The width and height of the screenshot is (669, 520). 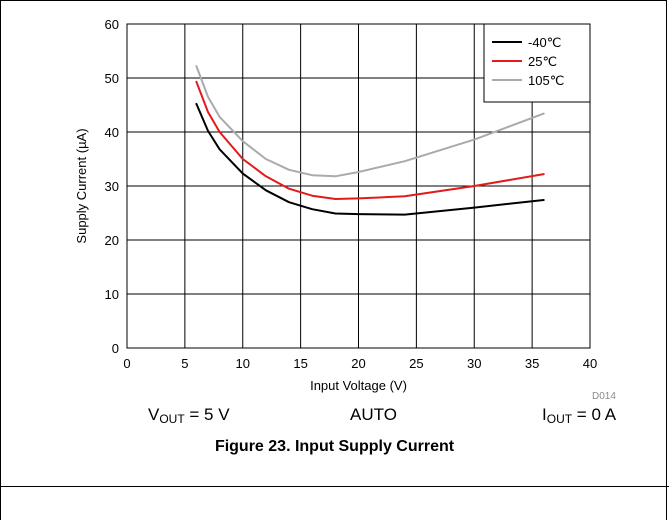 What do you see at coordinates (172, 419) in the screenshot?
I see `vout-subscript: OUT` at bounding box center [172, 419].